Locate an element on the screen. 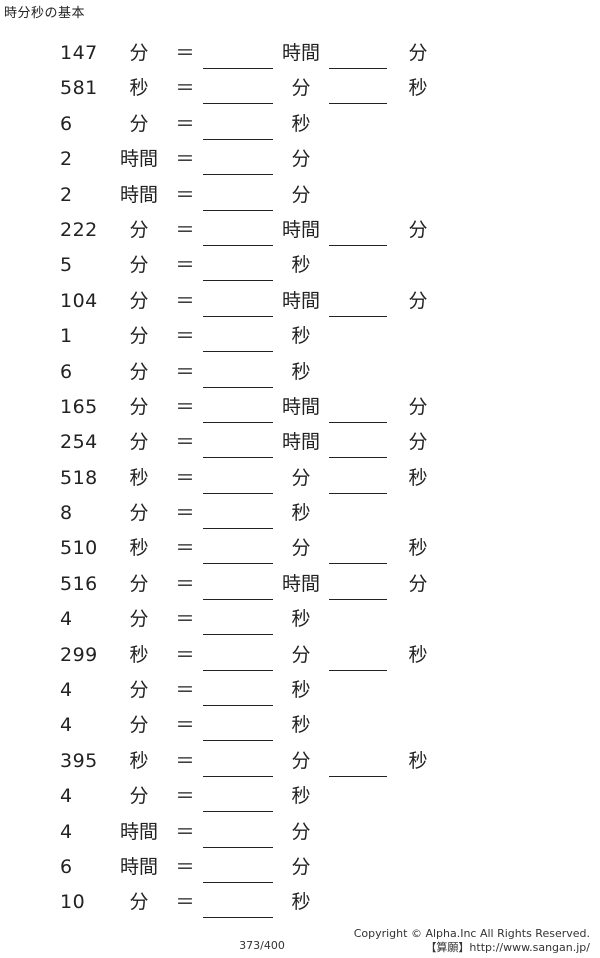 Image resolution: width=600 pixels, height=958 pixels. given-value: 516 is located at coordinates (79, 583).